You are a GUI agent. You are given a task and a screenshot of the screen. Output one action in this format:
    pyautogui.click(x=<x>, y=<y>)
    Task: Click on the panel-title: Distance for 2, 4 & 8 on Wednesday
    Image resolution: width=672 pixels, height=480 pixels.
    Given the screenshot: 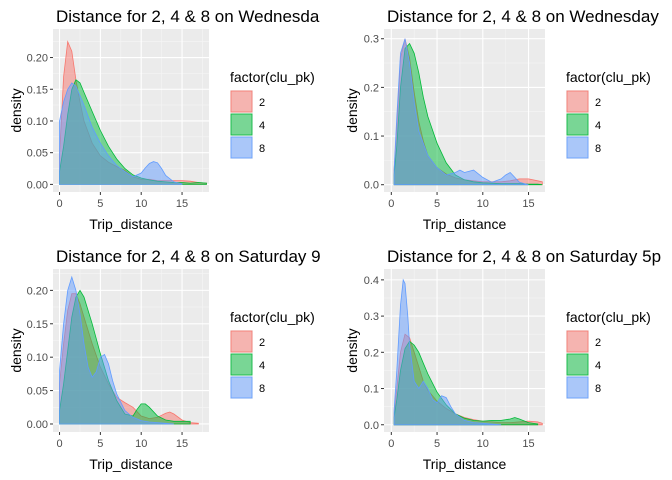 What is the action you would take?
    pyautogui.click(x=523, y=16)
    